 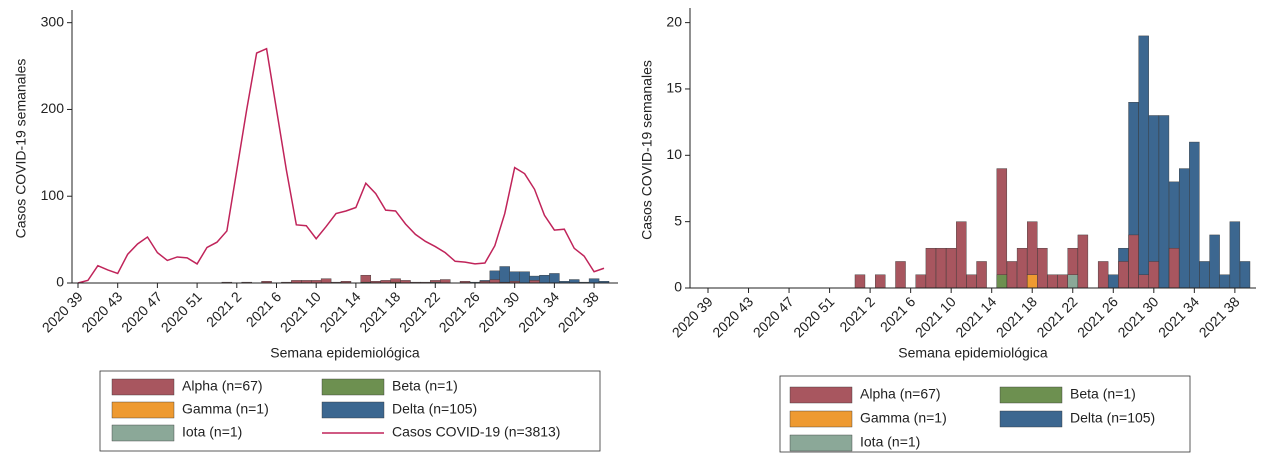 I want to click on y-tick-label: 10, so click(x=674, y=154).